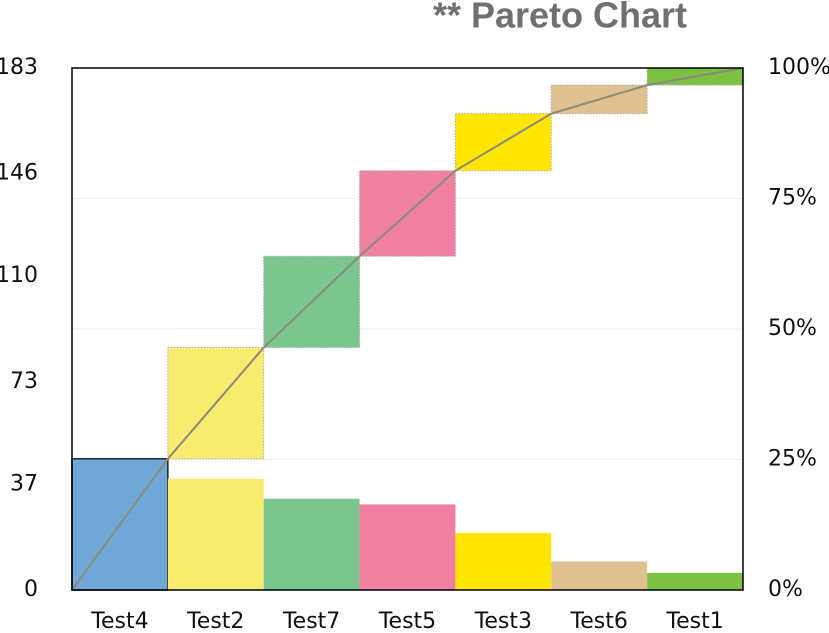 The width and height of the screenshot is (829, 633). I want to click on y2-tick-label: 25%, so click(792, 459).